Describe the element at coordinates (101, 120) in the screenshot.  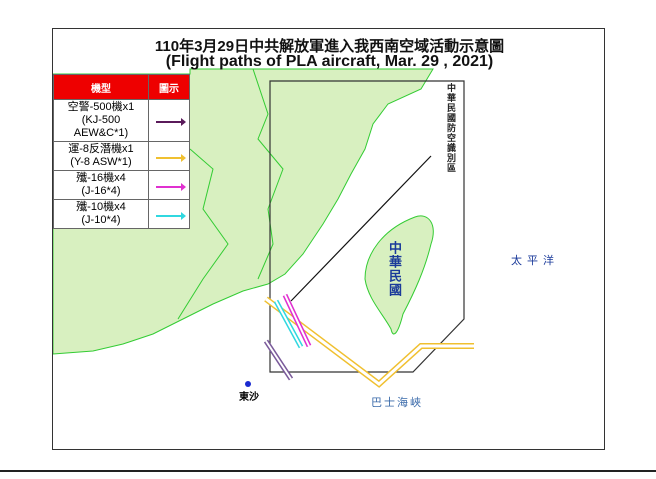
I see `legend-text: (KJ-500` at that location.